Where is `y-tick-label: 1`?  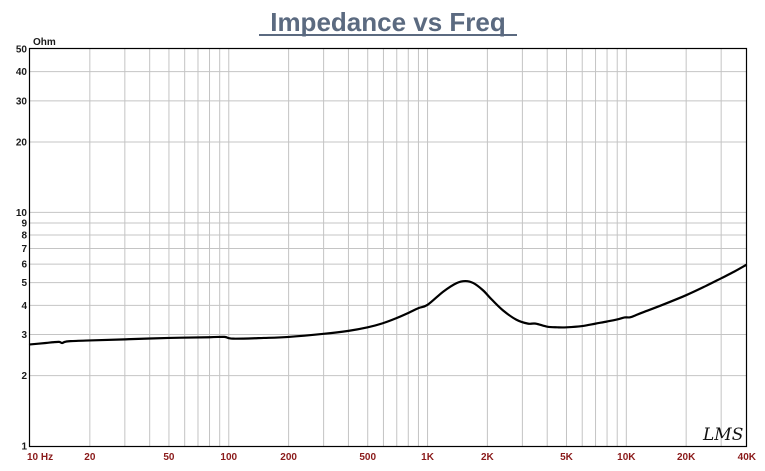
y-tick-label: 1 is located at coordinates (24, 447).